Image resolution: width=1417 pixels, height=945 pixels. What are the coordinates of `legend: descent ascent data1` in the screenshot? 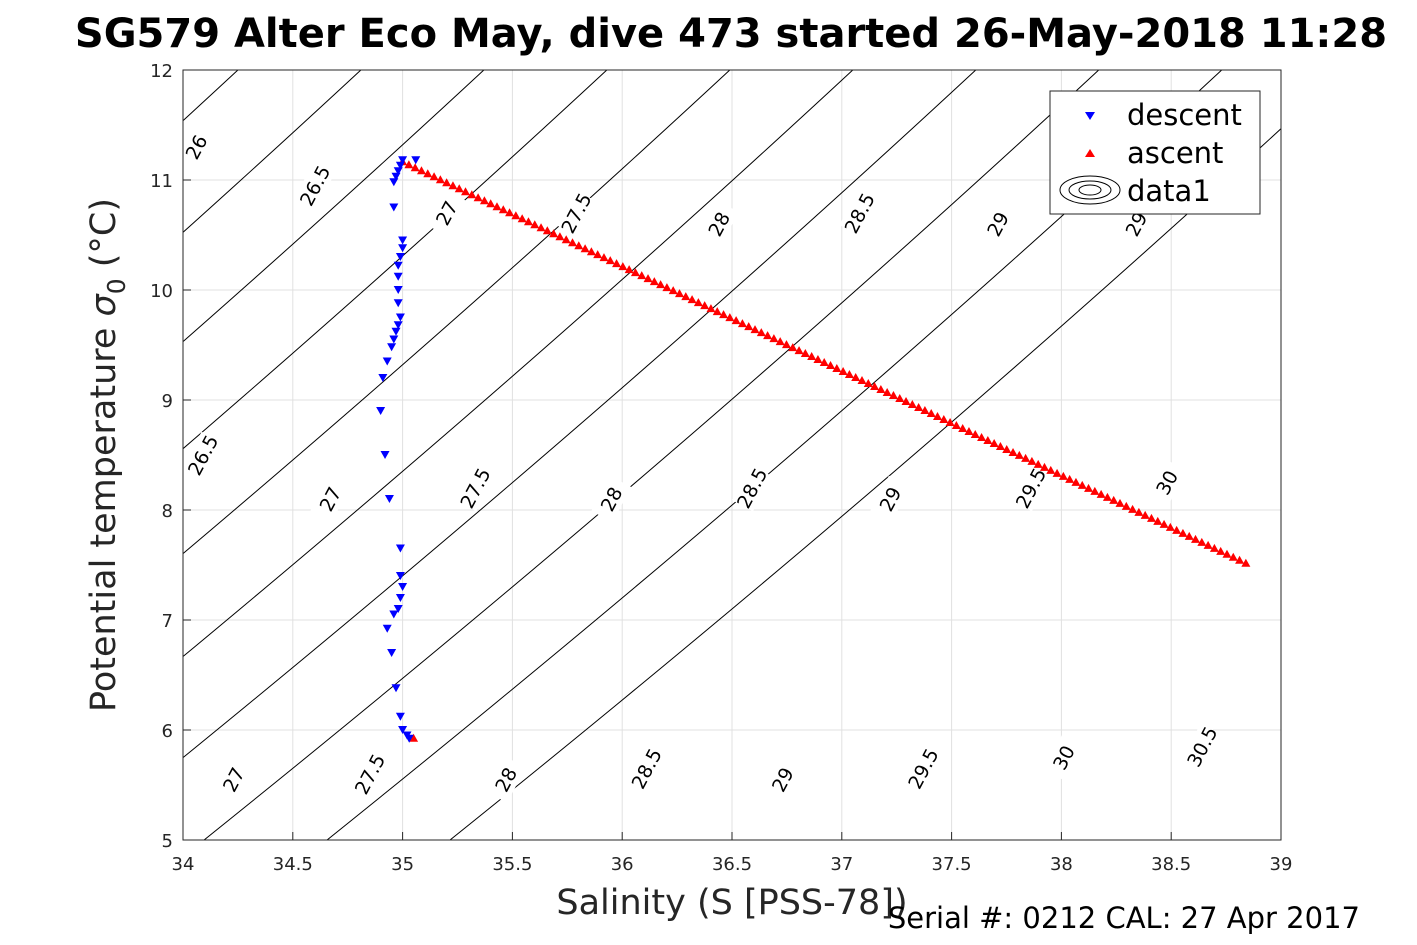 It's located at (1155, 152).